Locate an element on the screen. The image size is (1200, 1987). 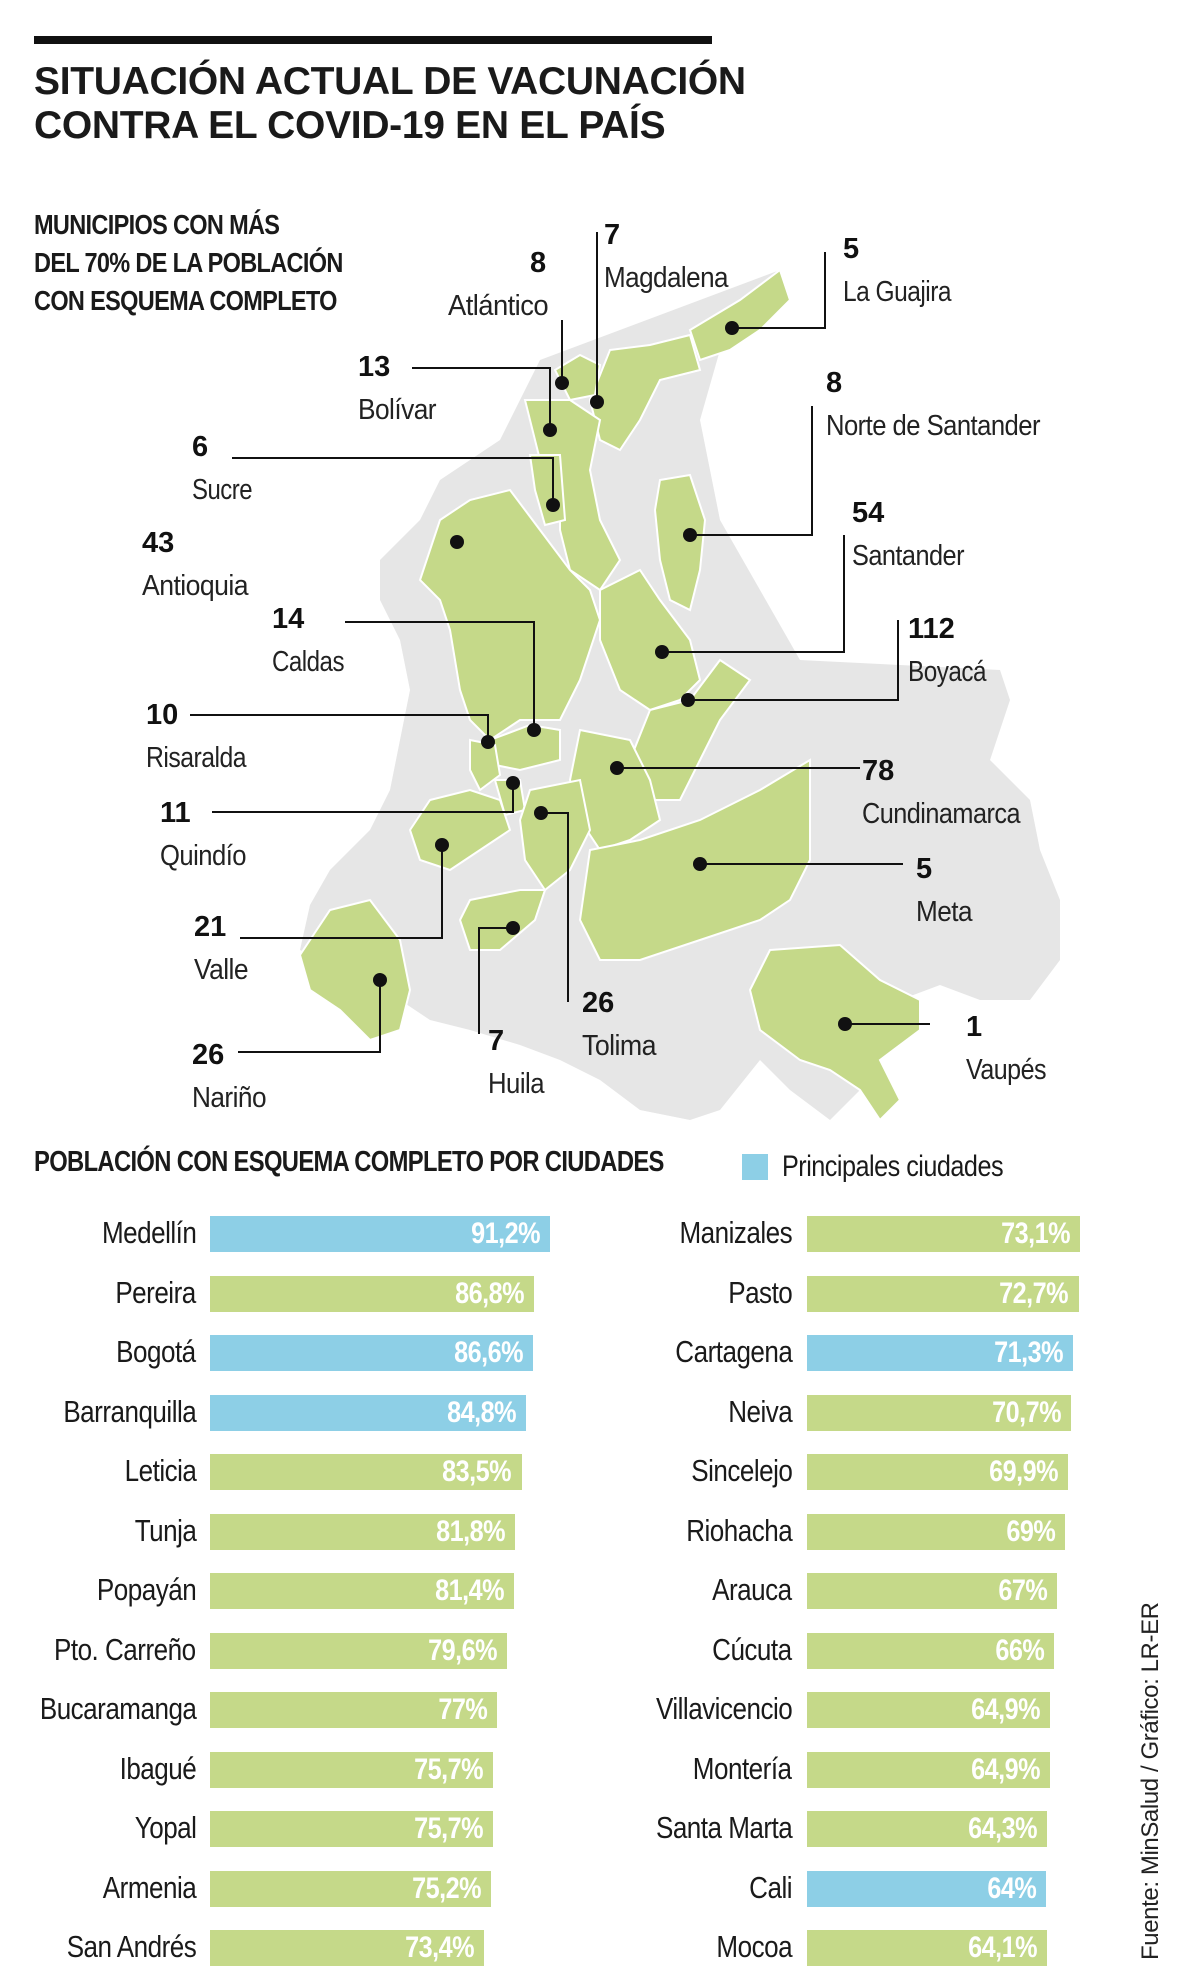
city-label: Cartagena is located at coordinates (396, 1352).